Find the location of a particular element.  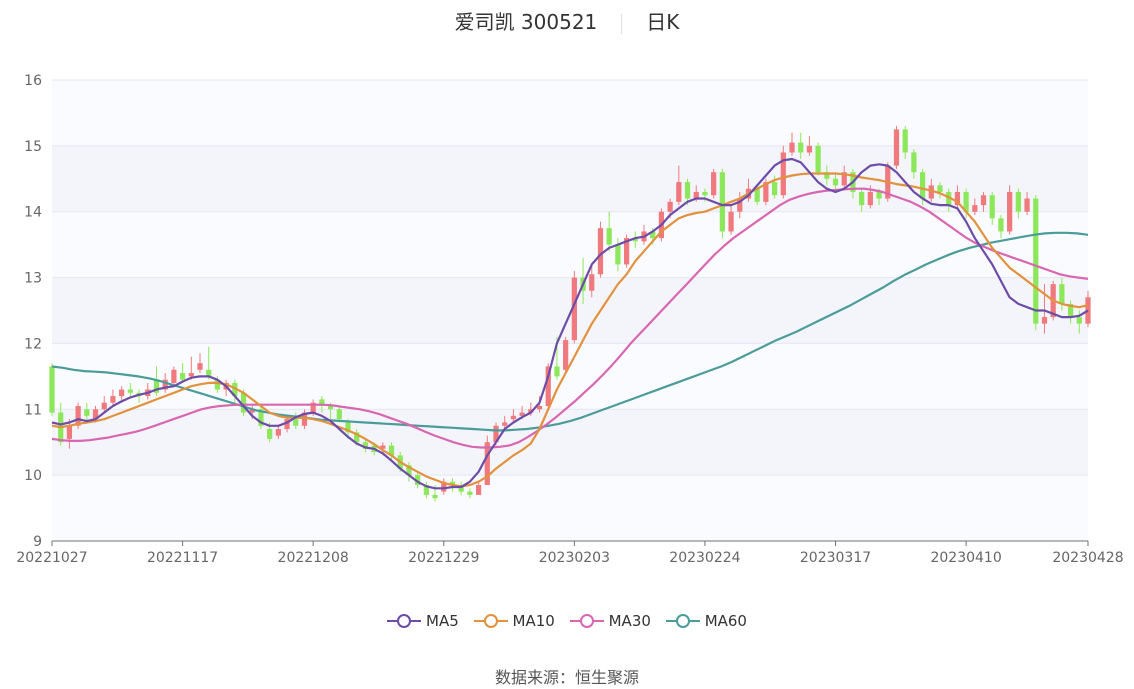

legend-ma5-dot is located at coordinates (404, 621).